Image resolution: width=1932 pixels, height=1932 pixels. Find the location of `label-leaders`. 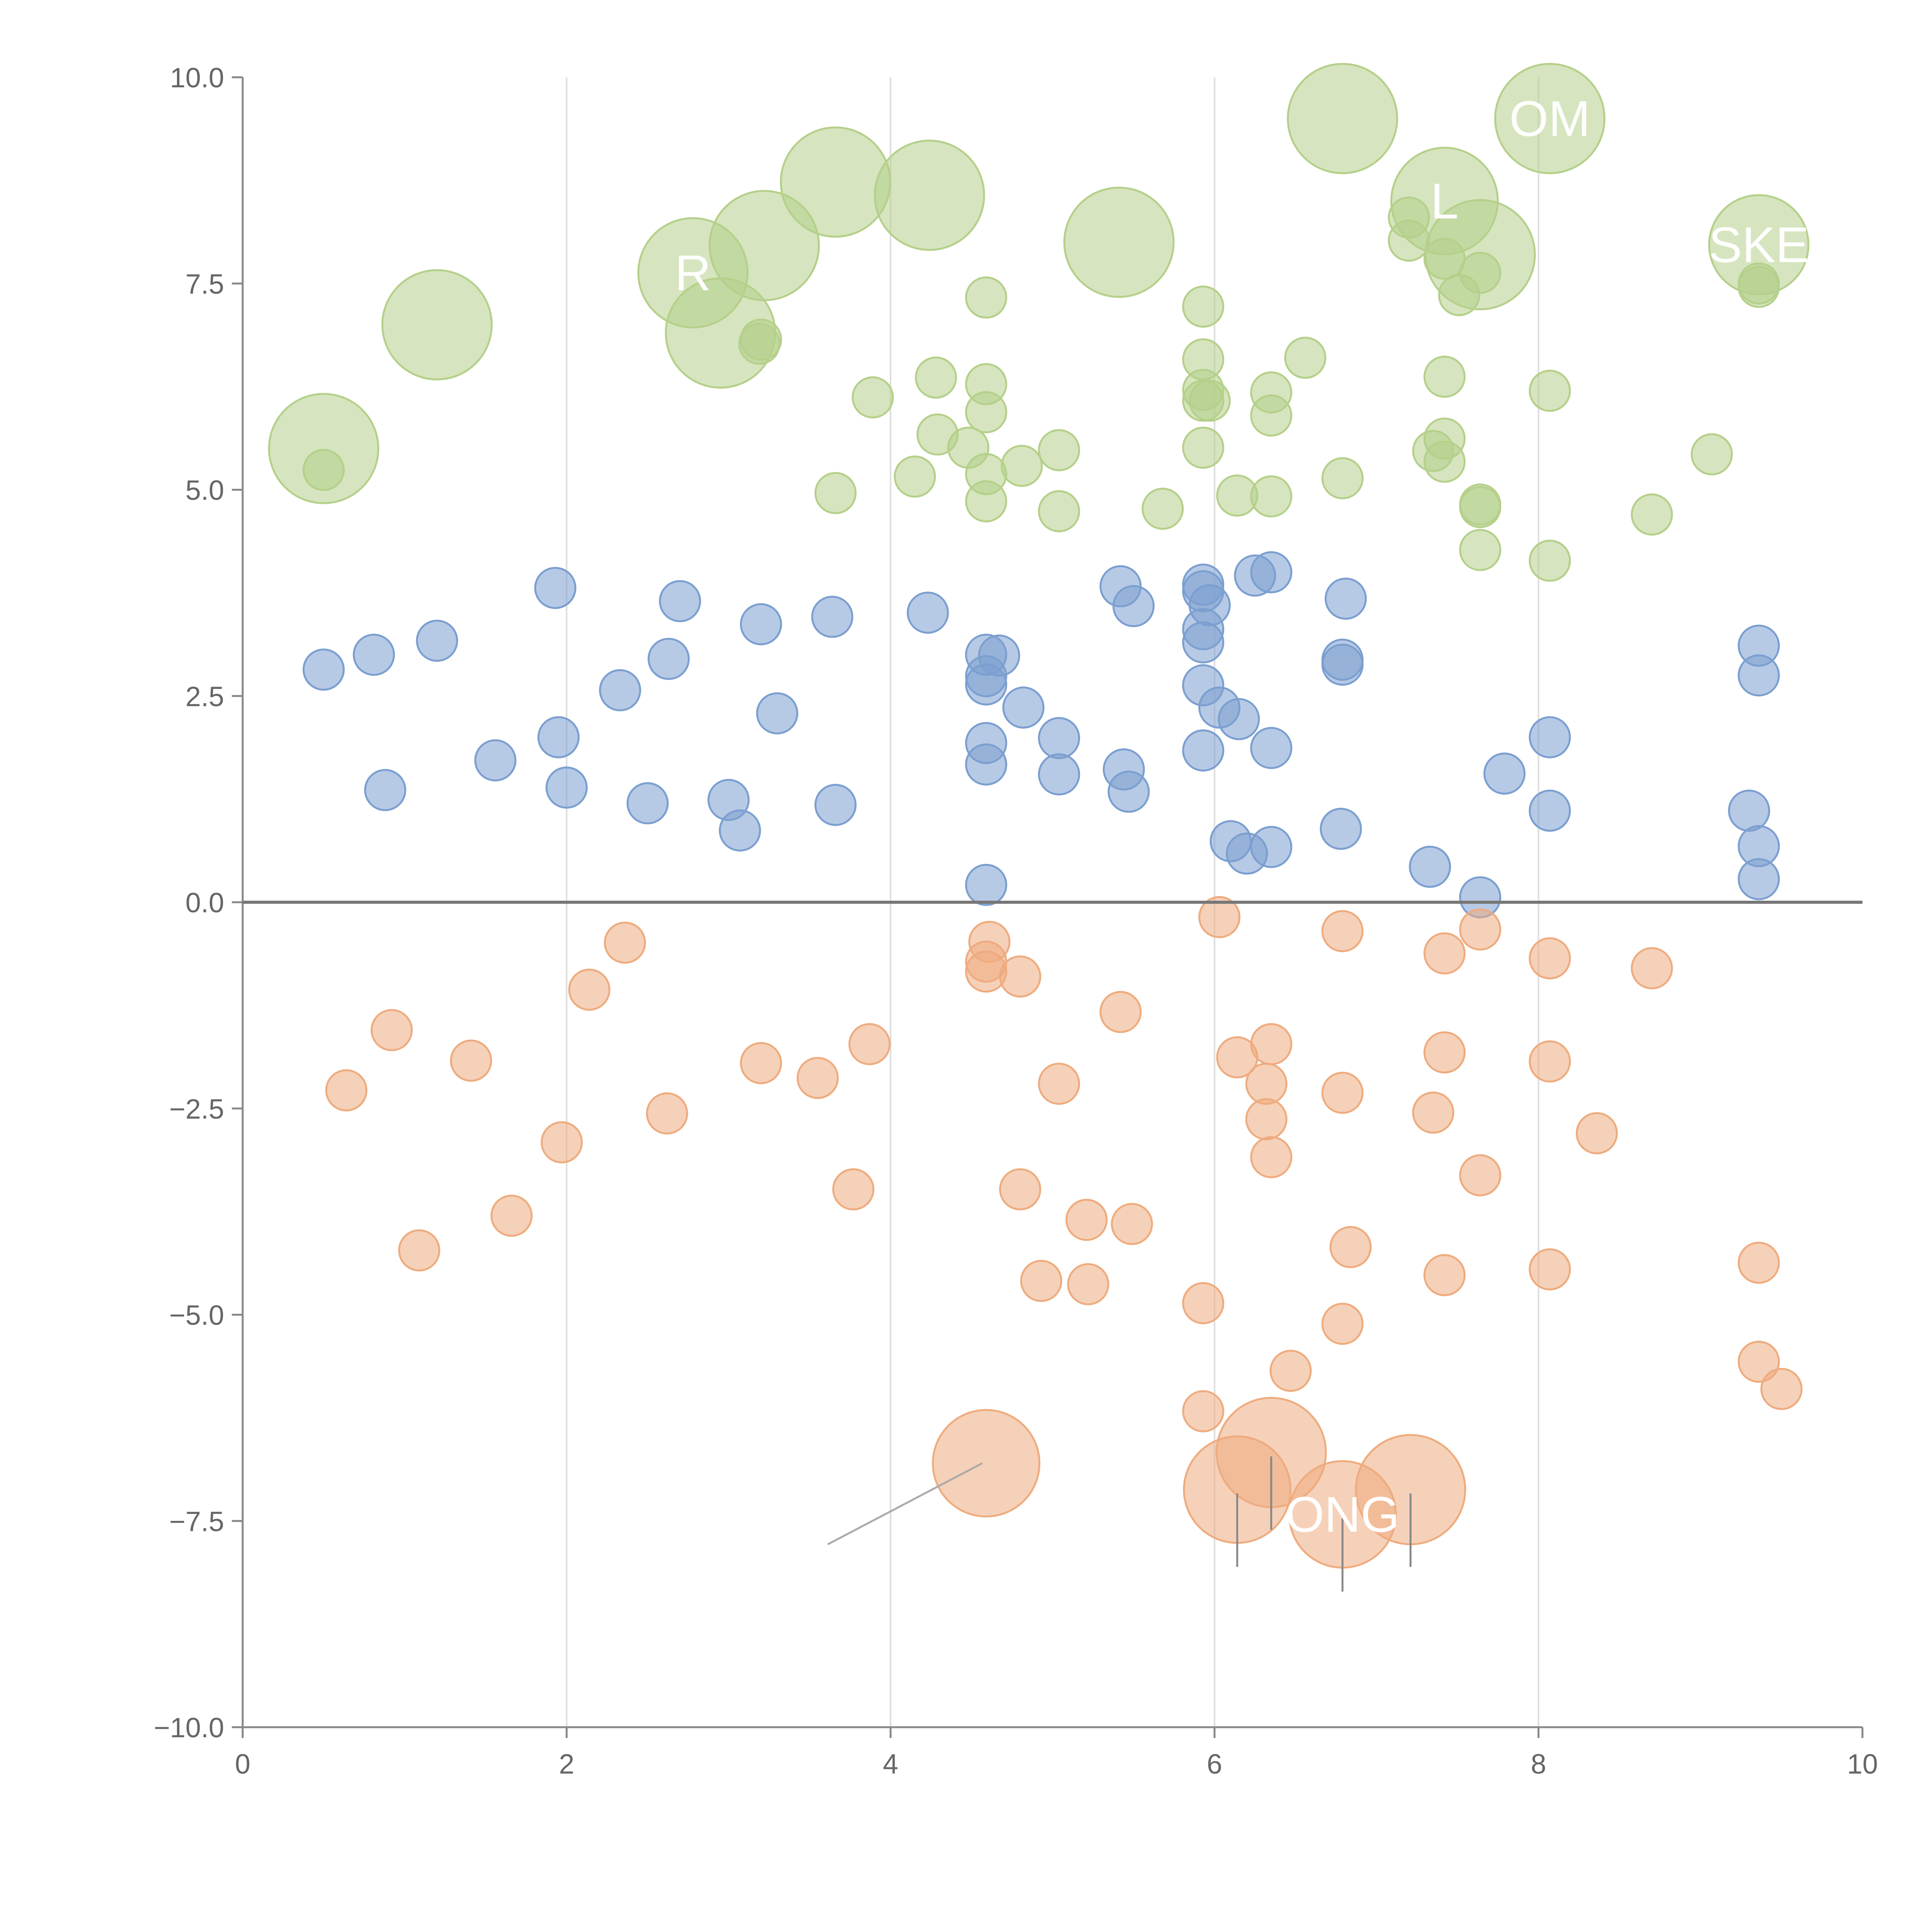

label-leaders is located at coordinates (1120, 1524).